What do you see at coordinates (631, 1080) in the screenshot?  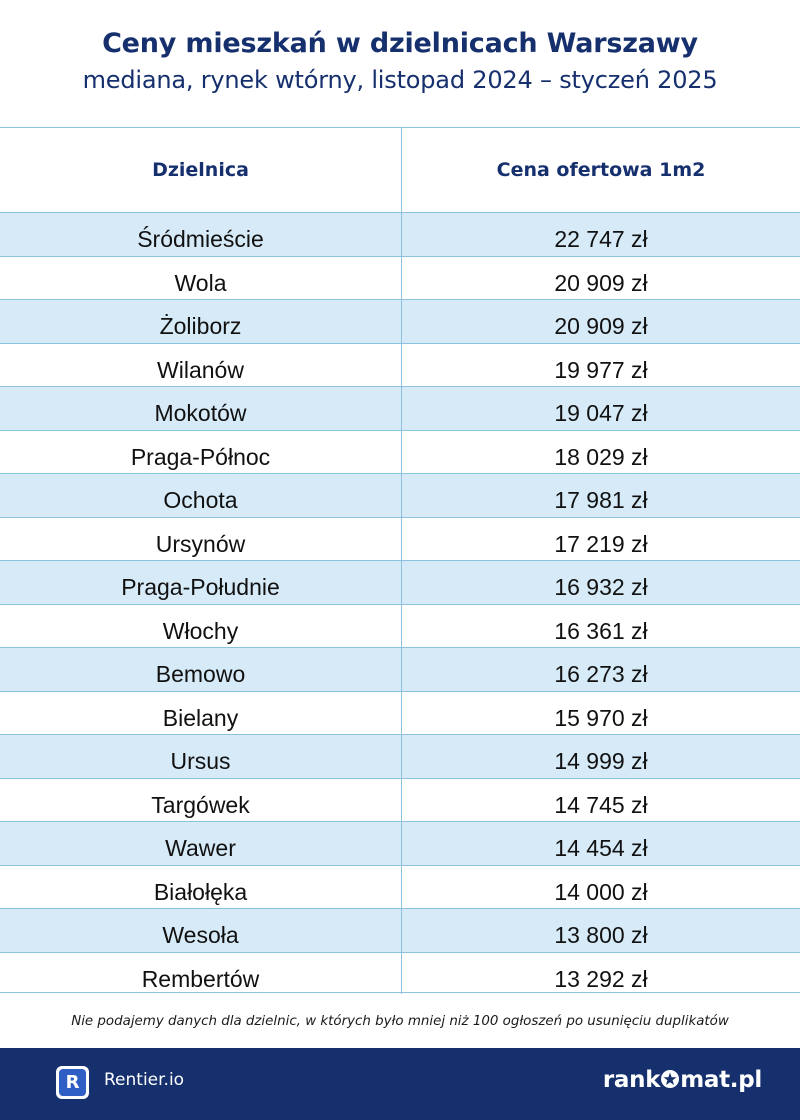 I see `rankomat-logo-part1: rank` at bounding box center [631, 1080].